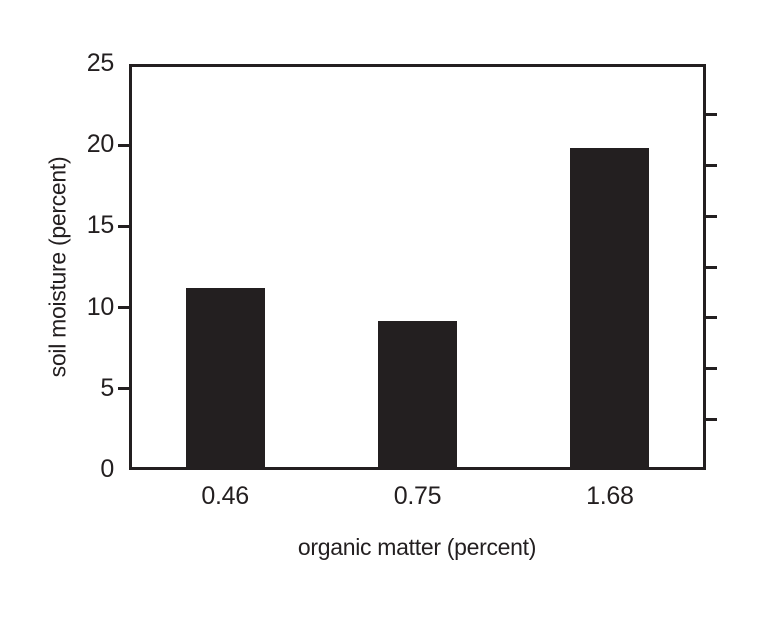 The width and height of the screenshot is (768, 622). What do you see at coordinates (57, 267) in the screenshot?
I see `y-axis-title: soil moisture (percent)` at bounding box center [57, 267].